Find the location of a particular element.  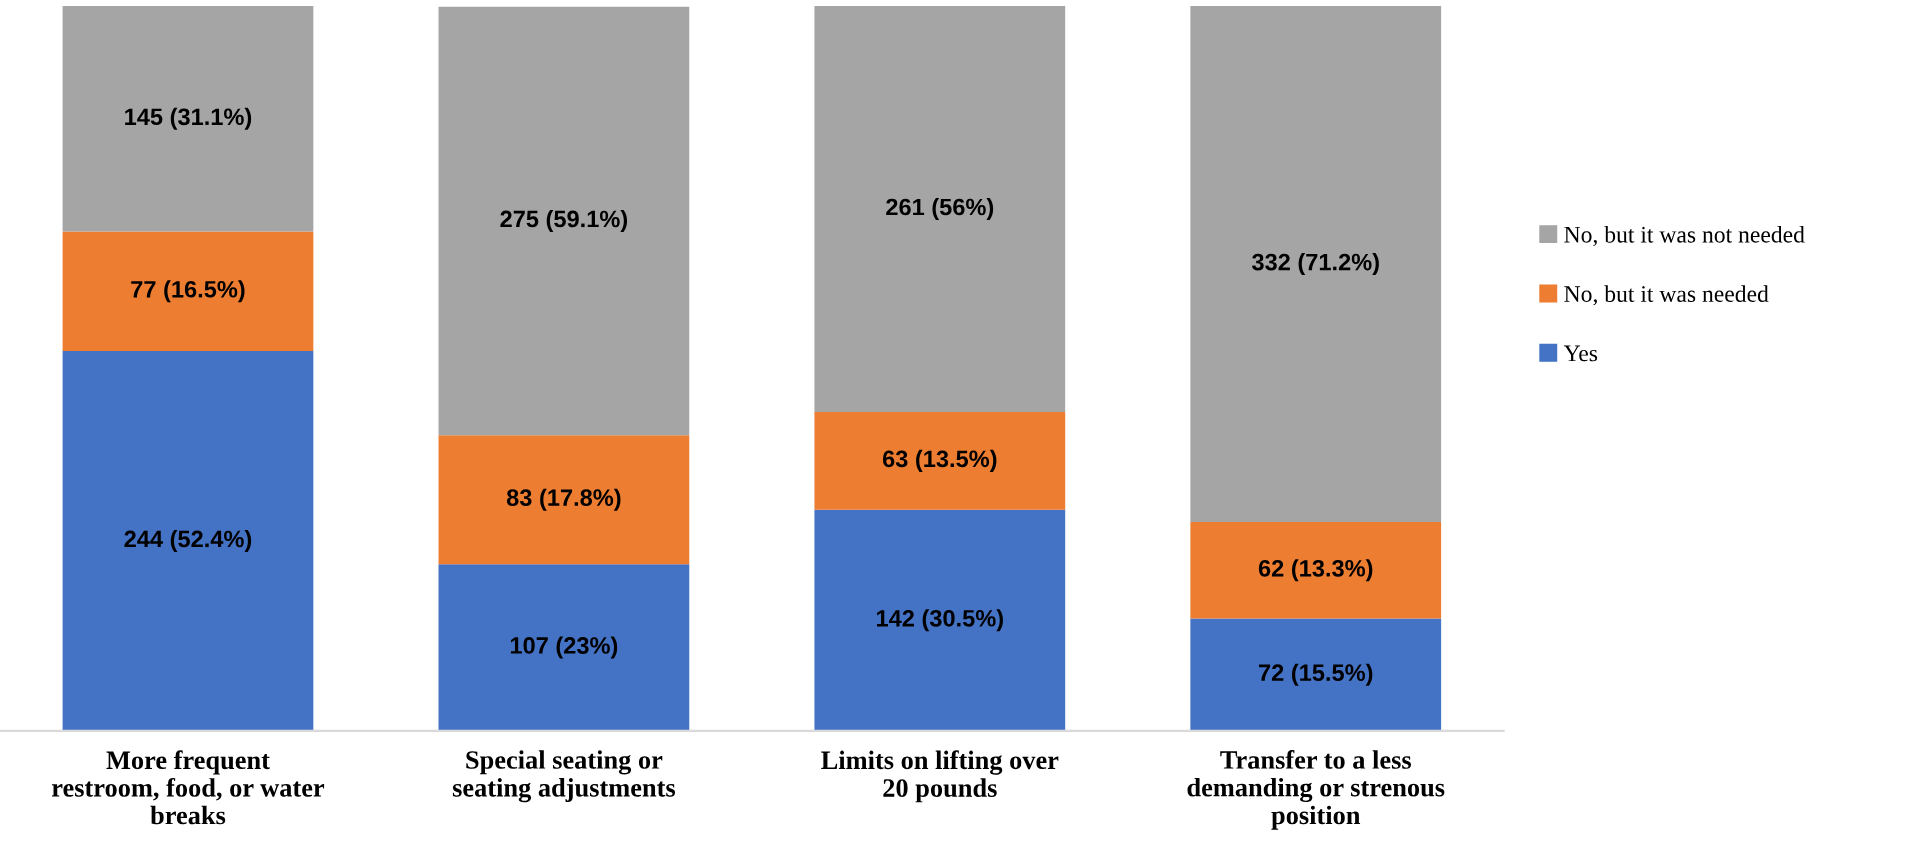

data-label: 83 (17.8%) is located at coordinates (563, 499).